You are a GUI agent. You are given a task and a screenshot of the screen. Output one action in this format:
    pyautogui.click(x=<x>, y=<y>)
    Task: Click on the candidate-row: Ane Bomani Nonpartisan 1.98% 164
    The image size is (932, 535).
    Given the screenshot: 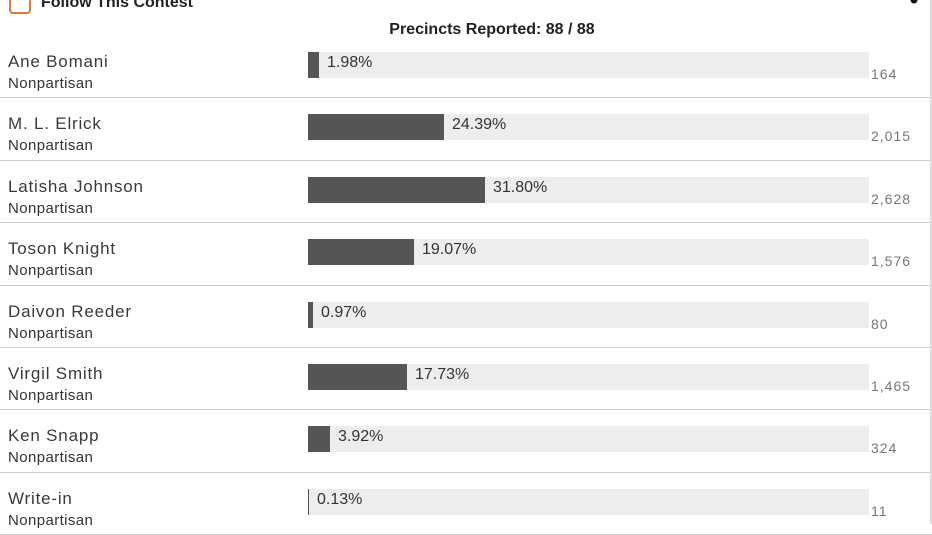 What is the action you would take?
    pyautogui.click(x=466, y=67)
    